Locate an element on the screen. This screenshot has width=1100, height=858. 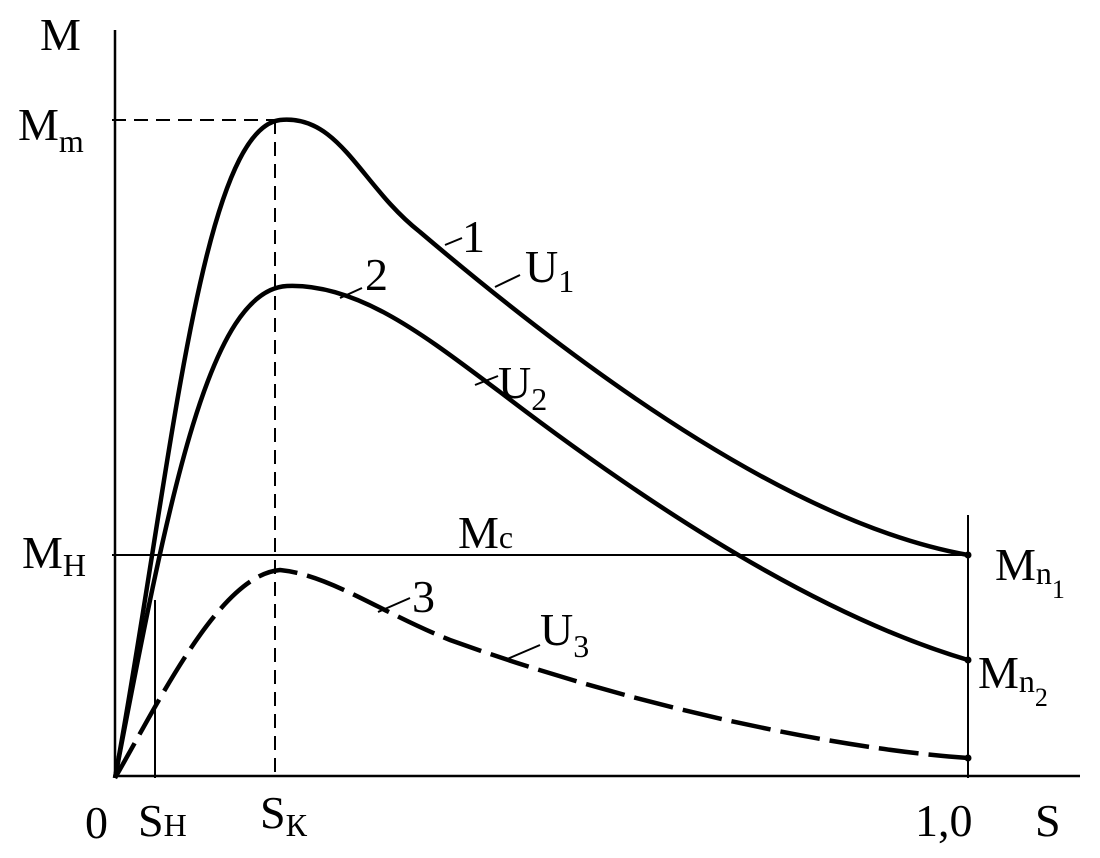
max-torque-label: Mm is located at coordinates (51, 129).